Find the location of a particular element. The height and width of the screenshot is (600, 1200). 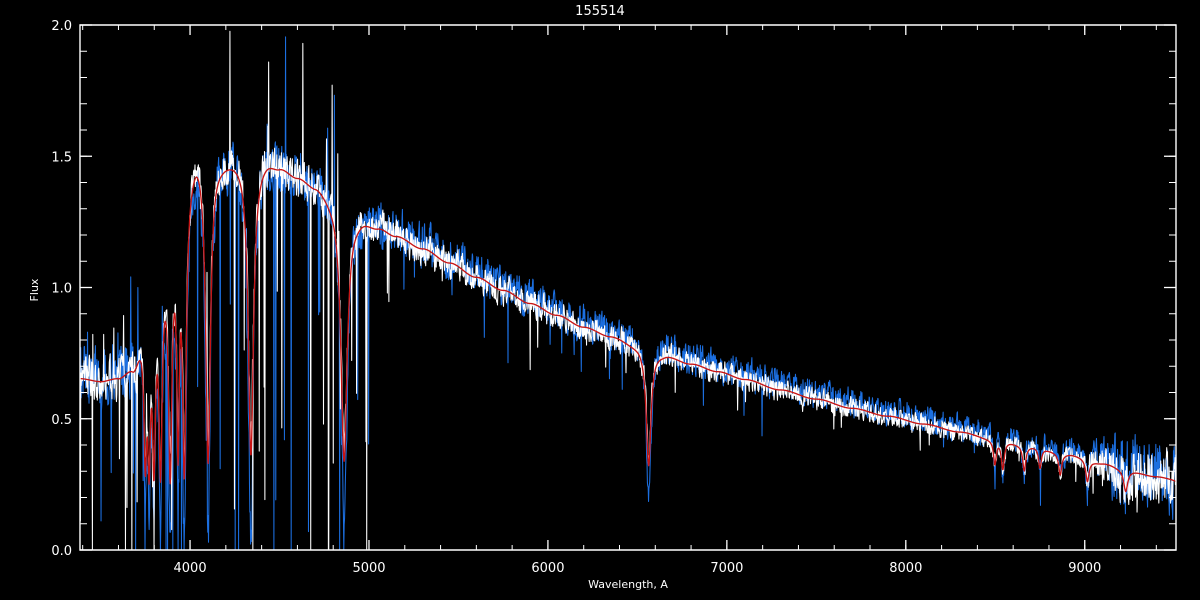

x-tick-label: 7000 is located at coordinates (726, 568).